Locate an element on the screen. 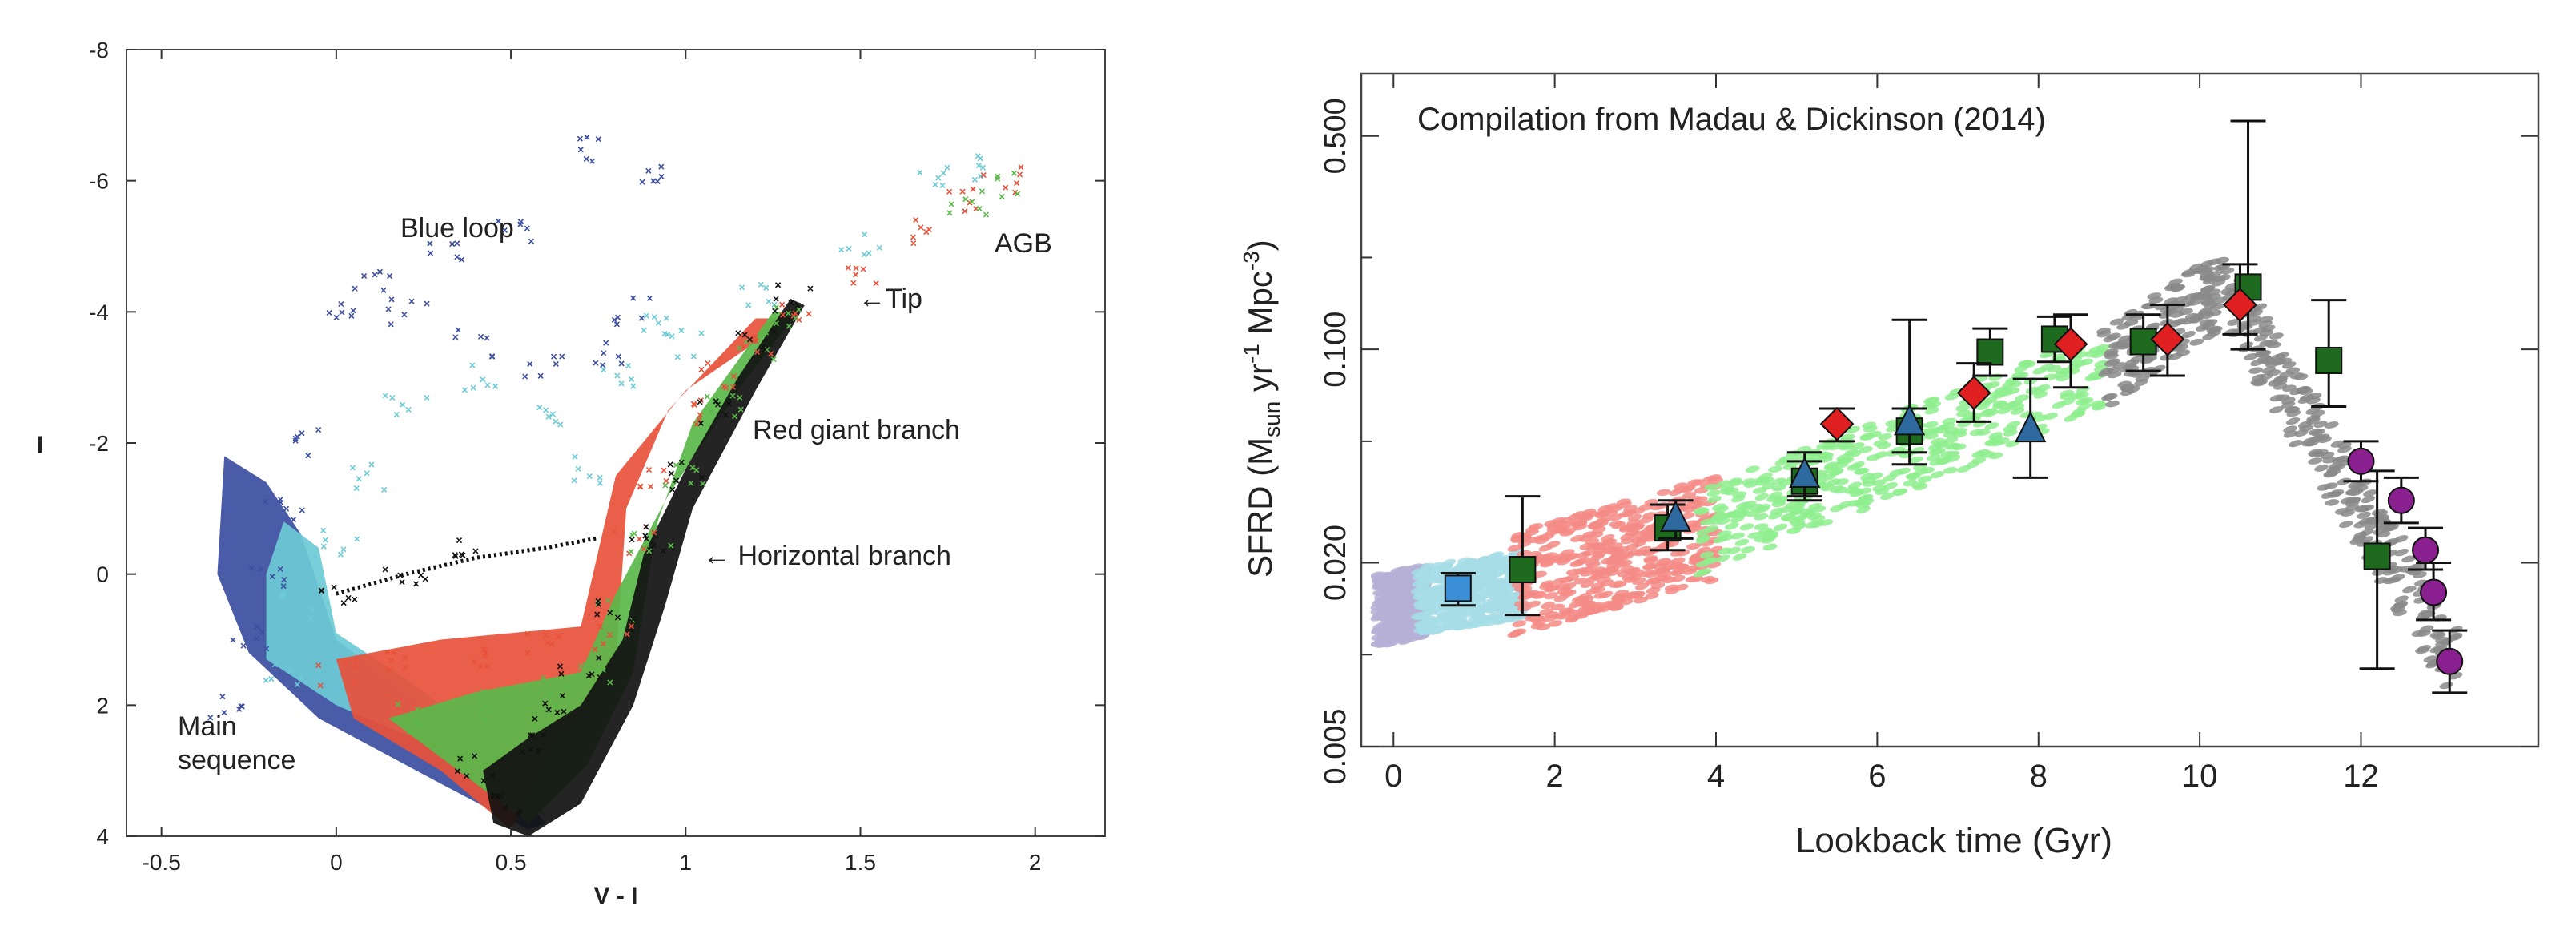  cmd-y-tick-labels: -8 -6 -4 -2 0 2 4 is located at coordinates (99, 443).